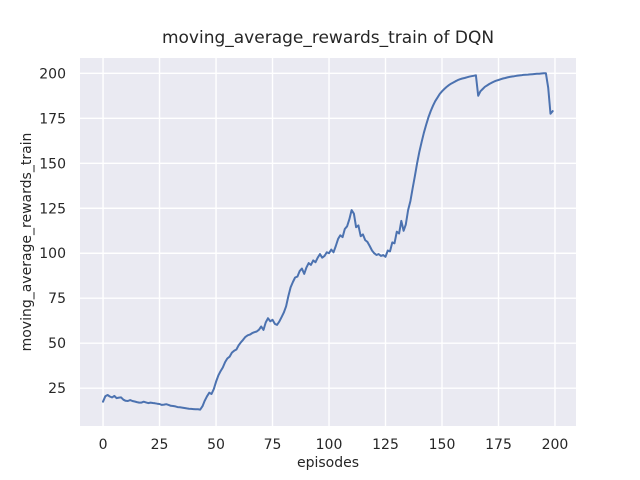 The height and width of the screenshot is (480, 640). What do you see at coordinates (52, 119) in the screenshot?
I see `y-tick-label: 175` at bounding box center [52, 119].